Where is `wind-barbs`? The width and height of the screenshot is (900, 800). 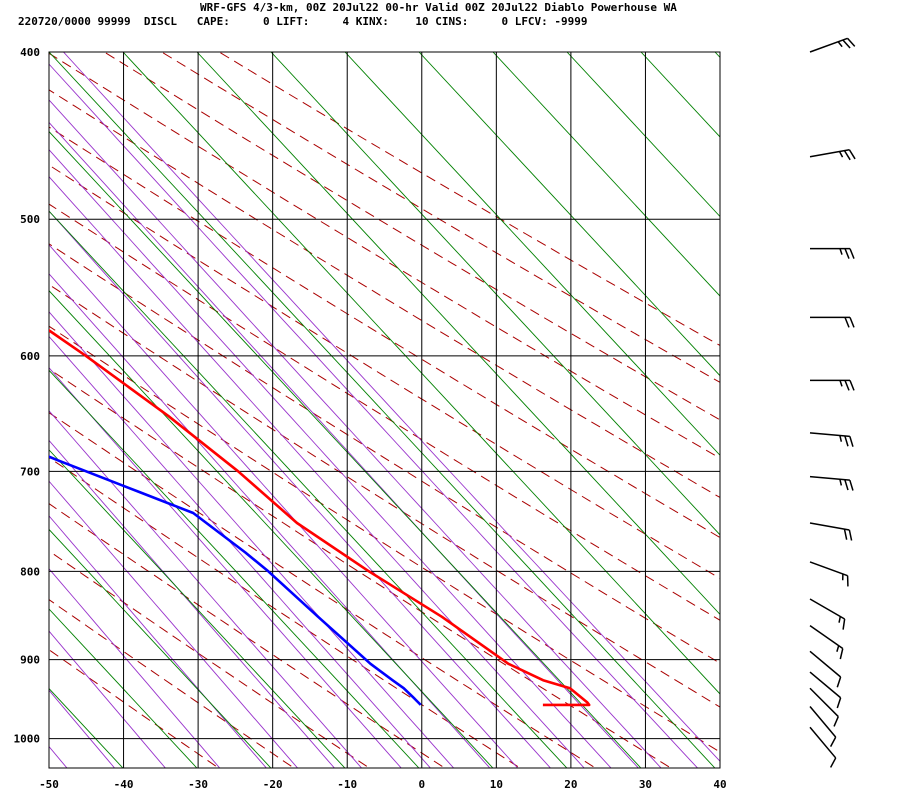 wind-barbs is located at coordinates (832, 402).